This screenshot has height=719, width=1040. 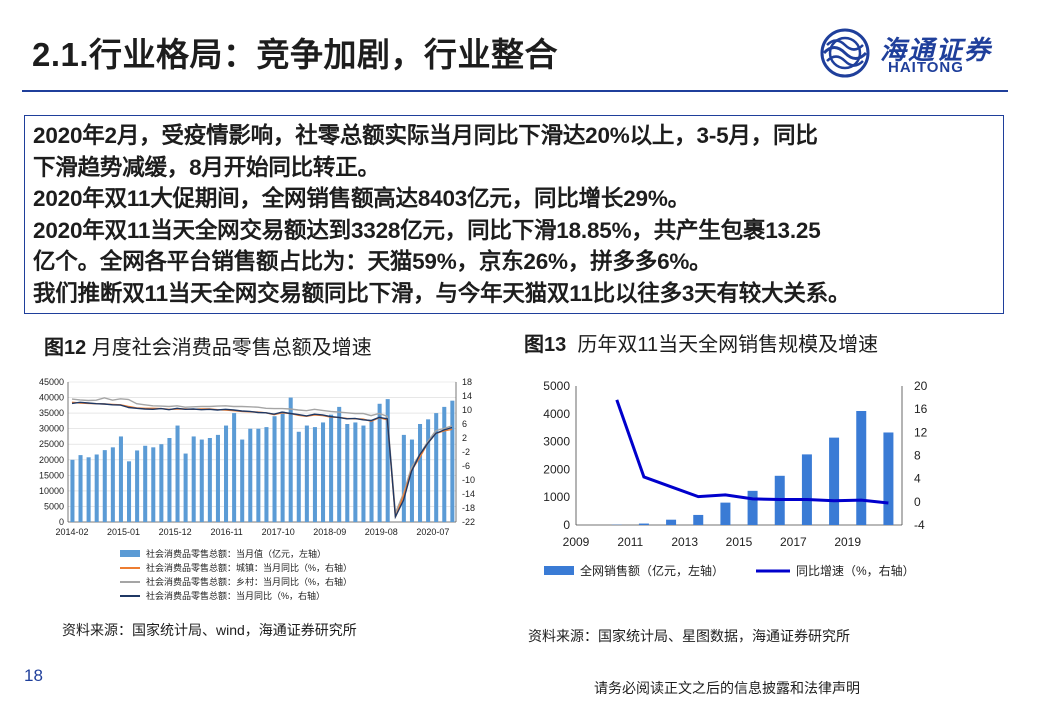 I want to click on left-axis-tick-label: 30000, so click(x=51, y=429).